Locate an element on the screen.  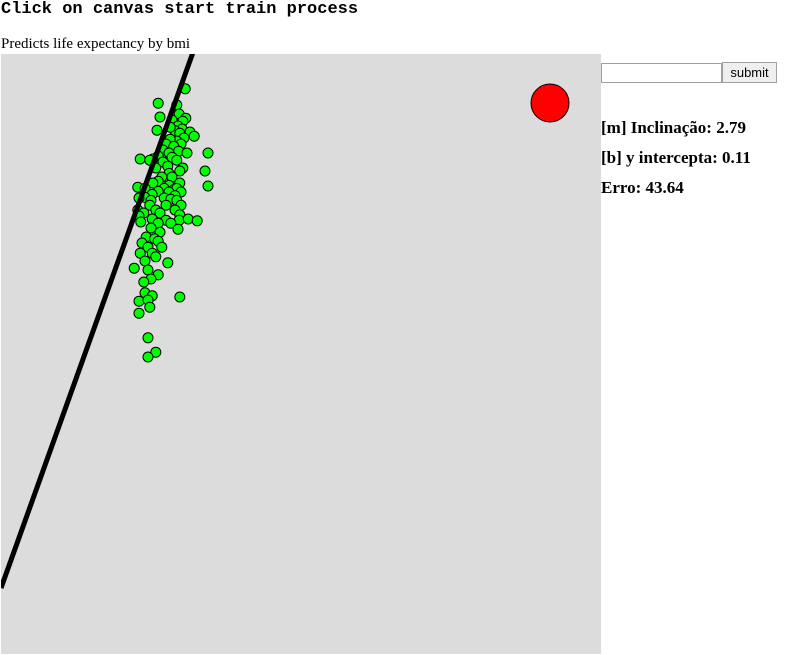
page-heading: Click on canvas start train process is located at coordinates (180, 9).